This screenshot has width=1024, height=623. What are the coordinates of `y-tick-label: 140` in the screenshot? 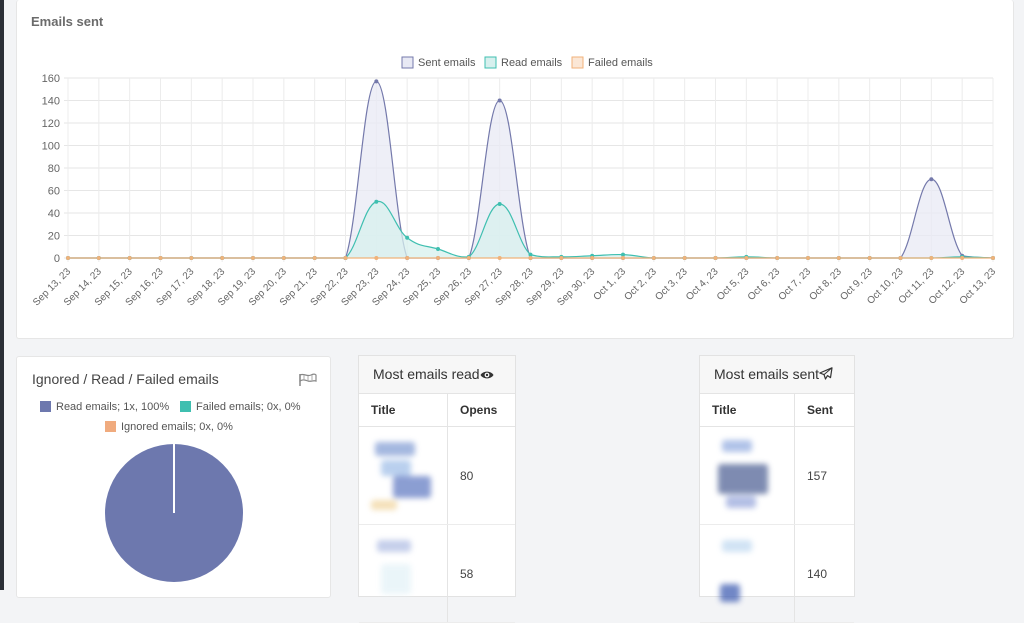 It's located at (51, 102).